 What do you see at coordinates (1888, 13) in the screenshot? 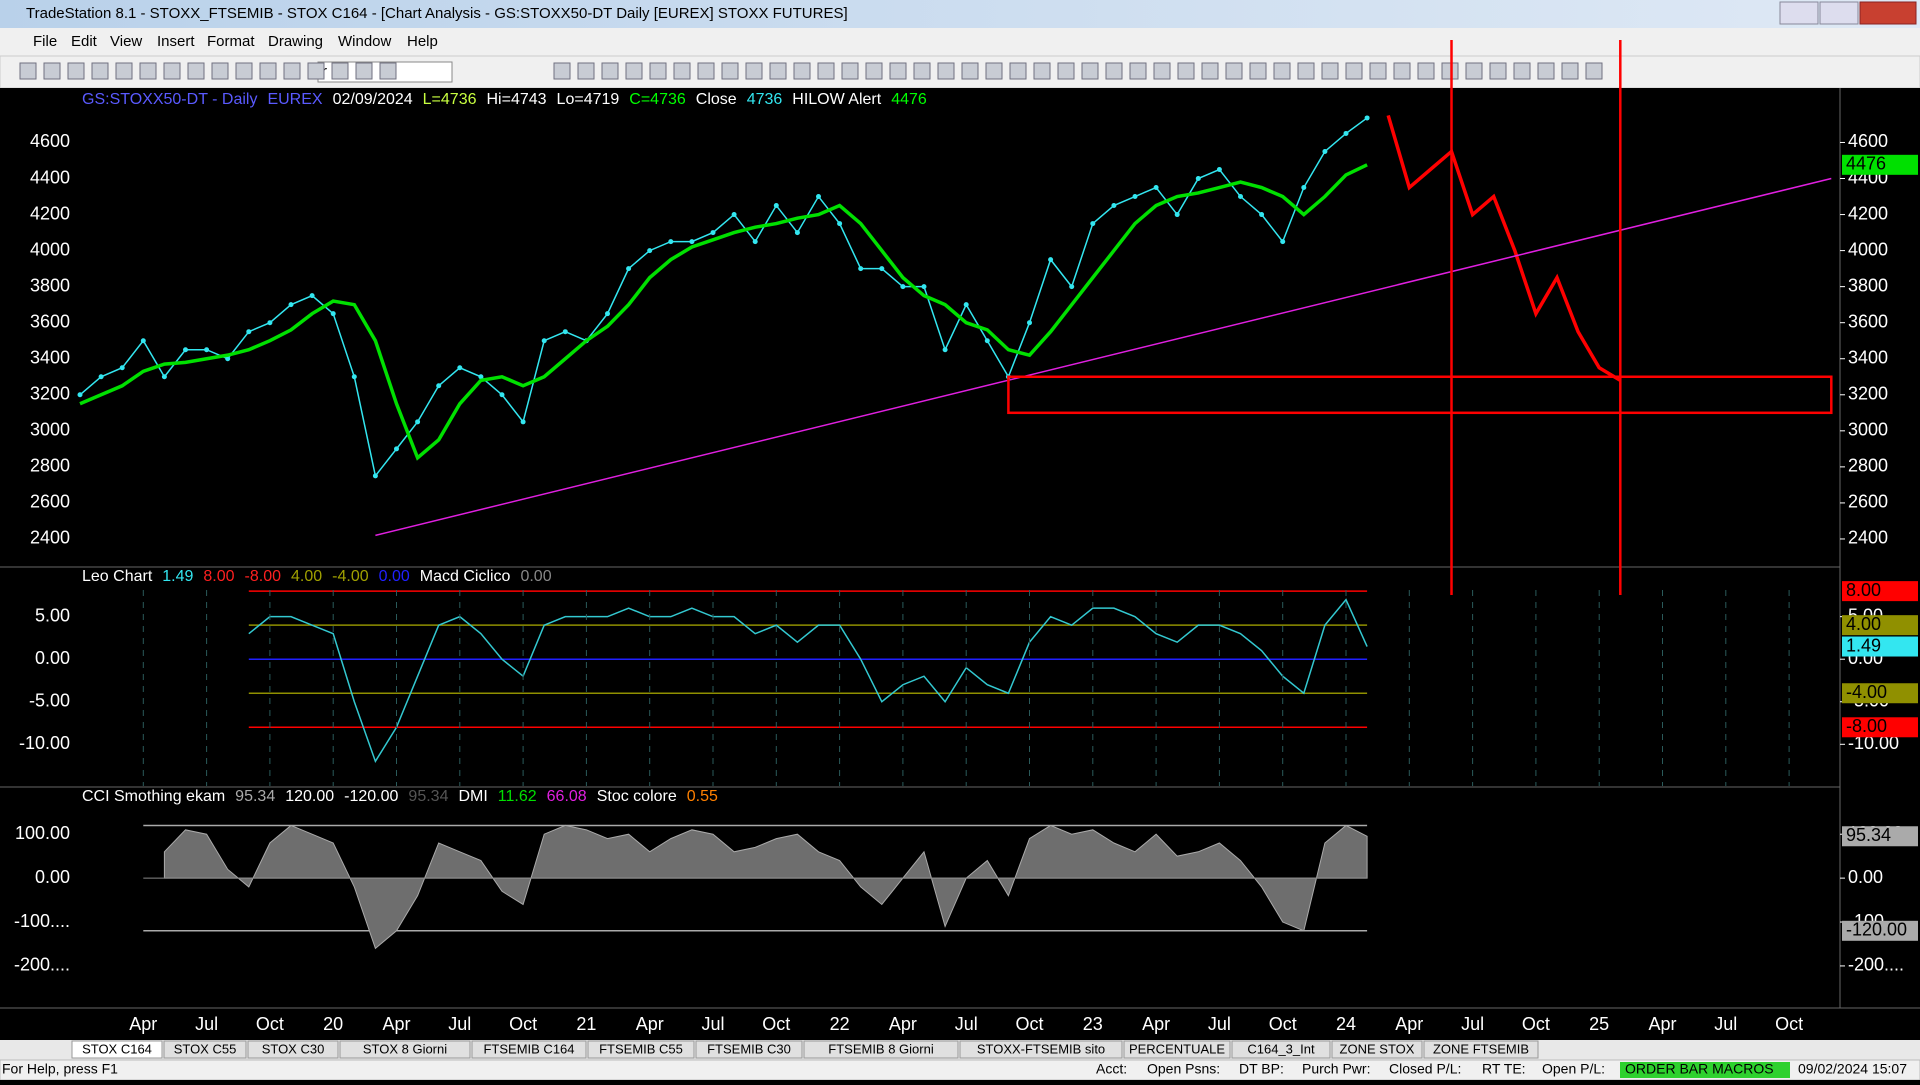
I see `close-button` at bounding box center [1888, 13].